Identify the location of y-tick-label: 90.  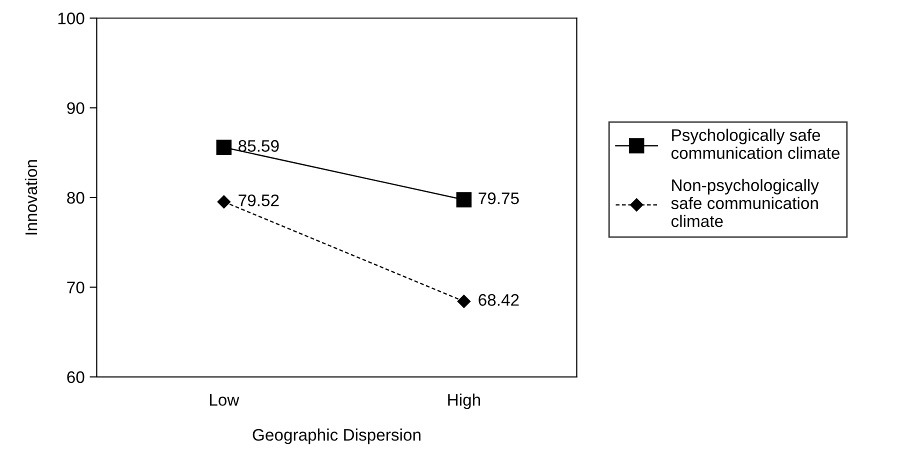
(75, 108).